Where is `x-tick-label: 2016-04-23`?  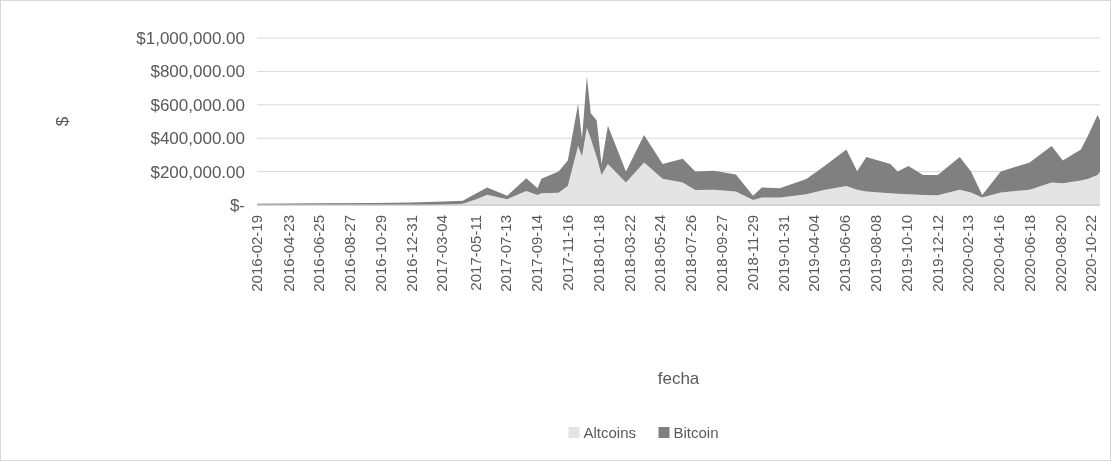
x-tick-label: 2016-04-23 is located at coordinates (288, 253).